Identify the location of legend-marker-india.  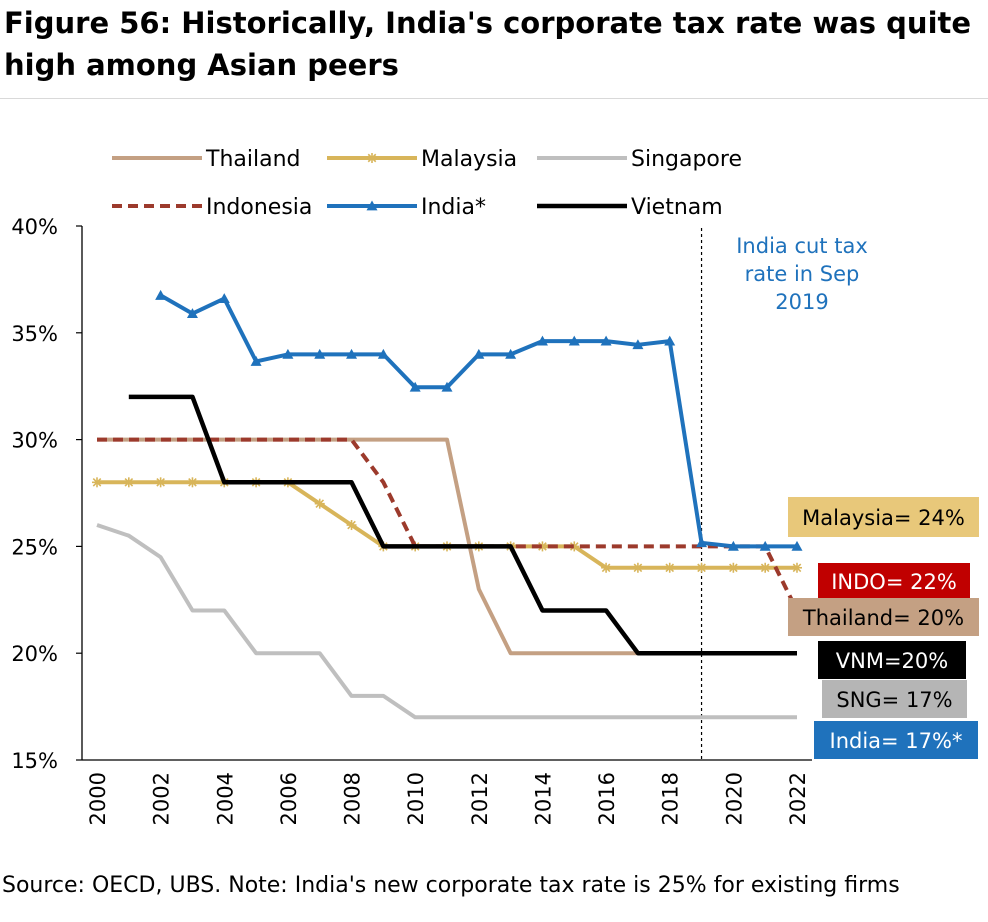
(372, 205).